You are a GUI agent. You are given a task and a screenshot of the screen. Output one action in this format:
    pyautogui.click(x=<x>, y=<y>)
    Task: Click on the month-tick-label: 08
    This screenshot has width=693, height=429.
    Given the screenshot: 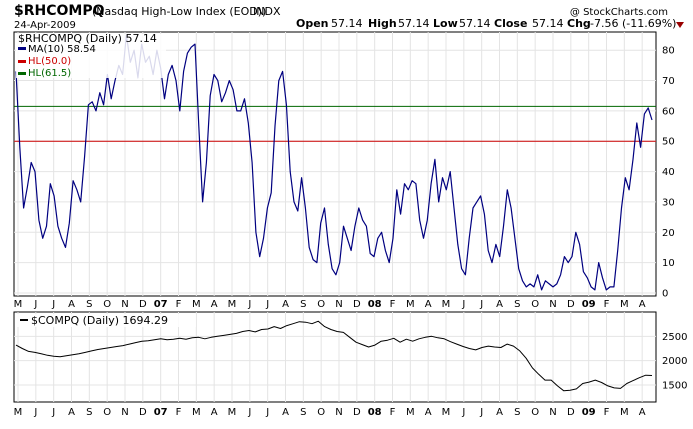 What is the action you would take?
    pyautogui.click(x=375, y=412)
    